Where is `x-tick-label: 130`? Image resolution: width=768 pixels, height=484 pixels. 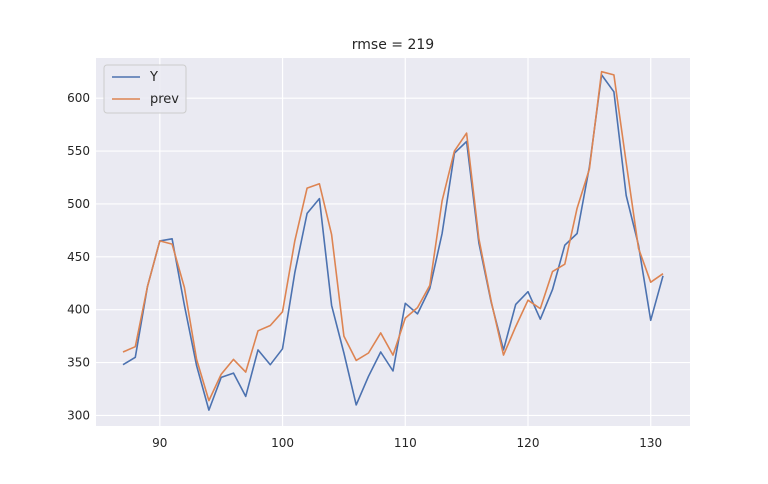
x-tick-label: 130 is located at coordinates (650, 443).